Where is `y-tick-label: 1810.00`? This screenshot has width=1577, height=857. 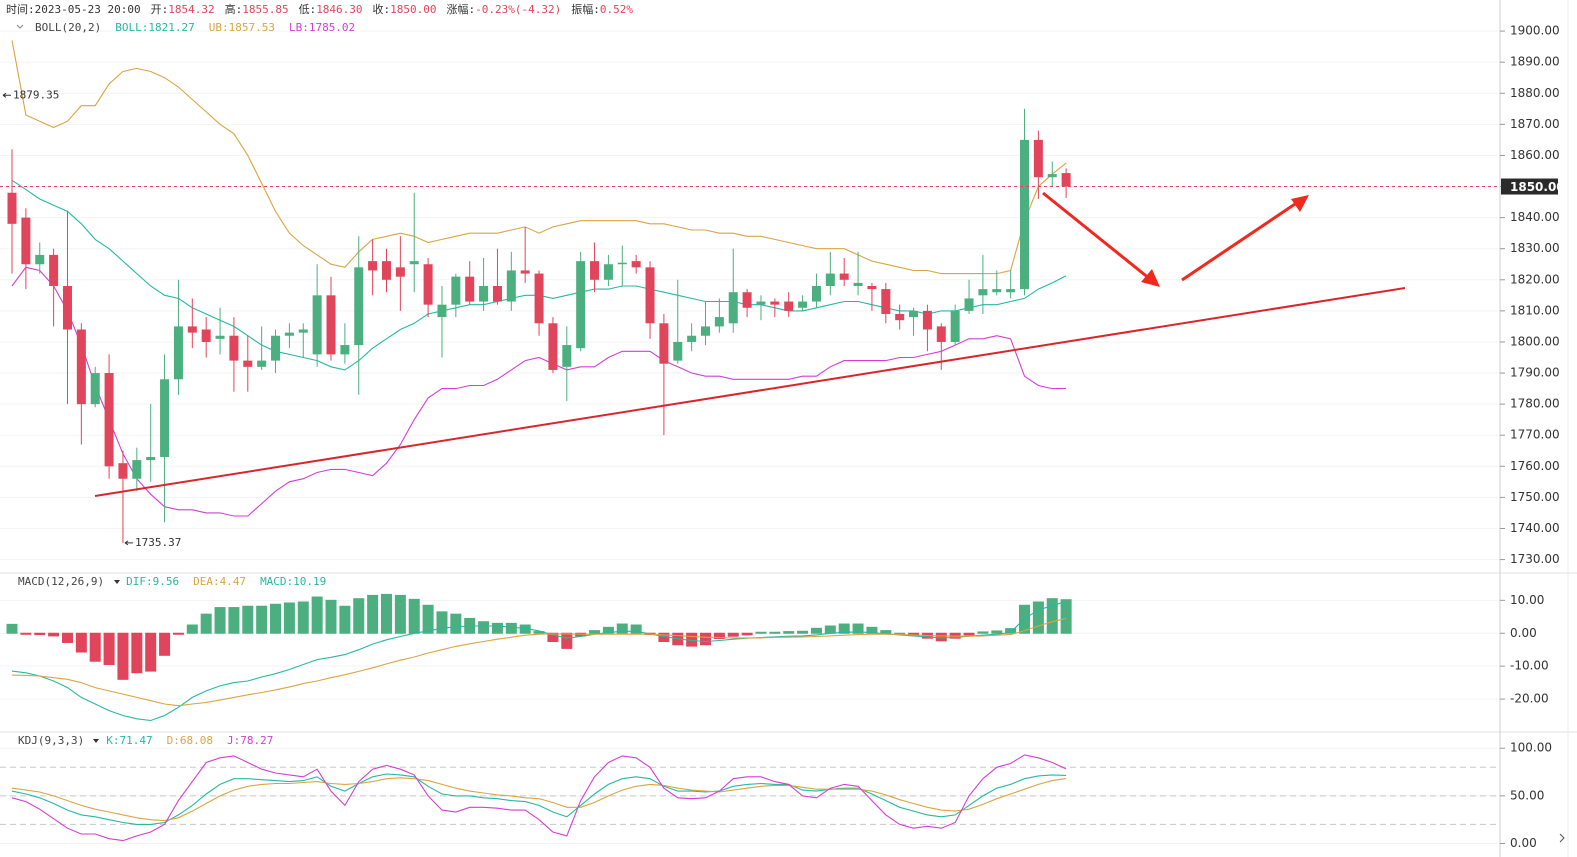 y-tick-label: 1810.00 is located at coordinates (1535, 310).